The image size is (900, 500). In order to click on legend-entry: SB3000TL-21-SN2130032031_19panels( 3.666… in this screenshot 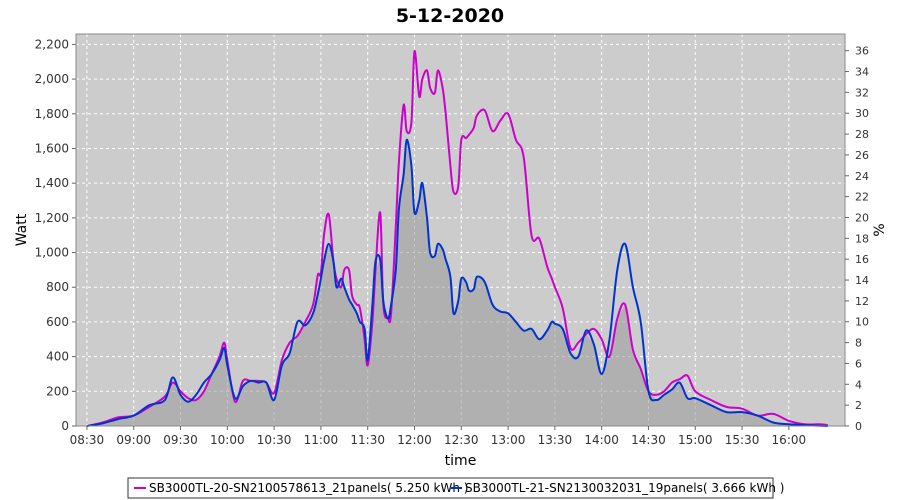, I will do `click(624, 488)`.